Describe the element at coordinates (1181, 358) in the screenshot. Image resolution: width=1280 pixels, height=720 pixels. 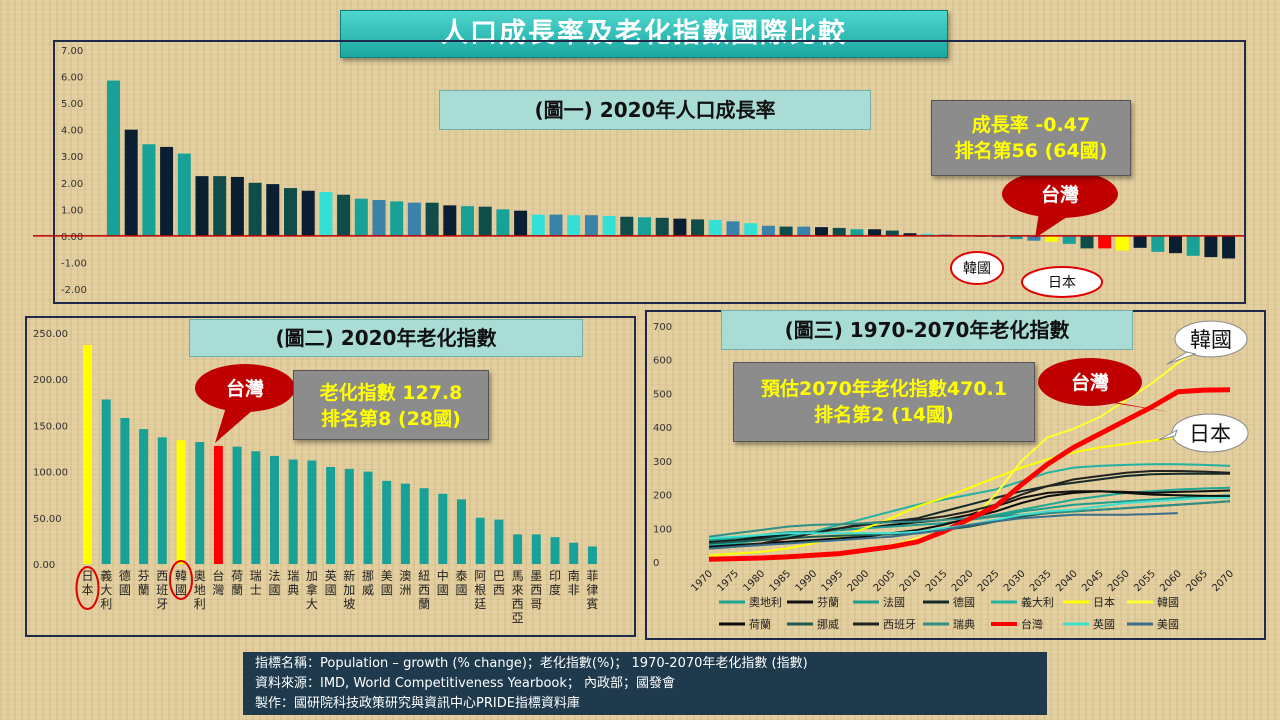
I see `korea-bubble-tail` at that location.